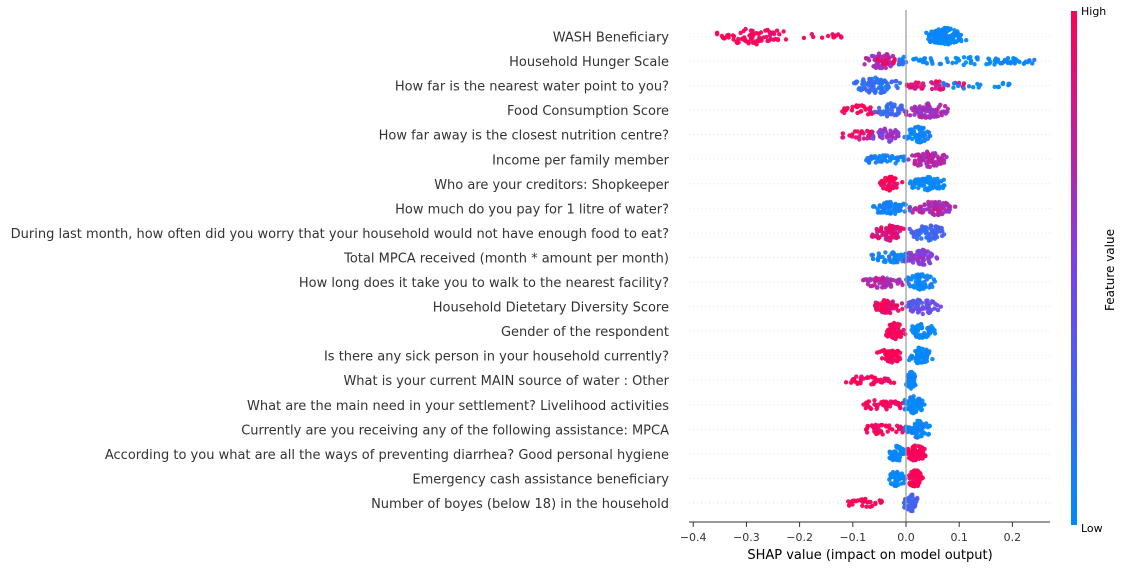 This screenshot has height=572, width=1125. Describe the element at coordinates (959, 537) in the screenshot. I see `x-tick-label: 0.1` at that location.